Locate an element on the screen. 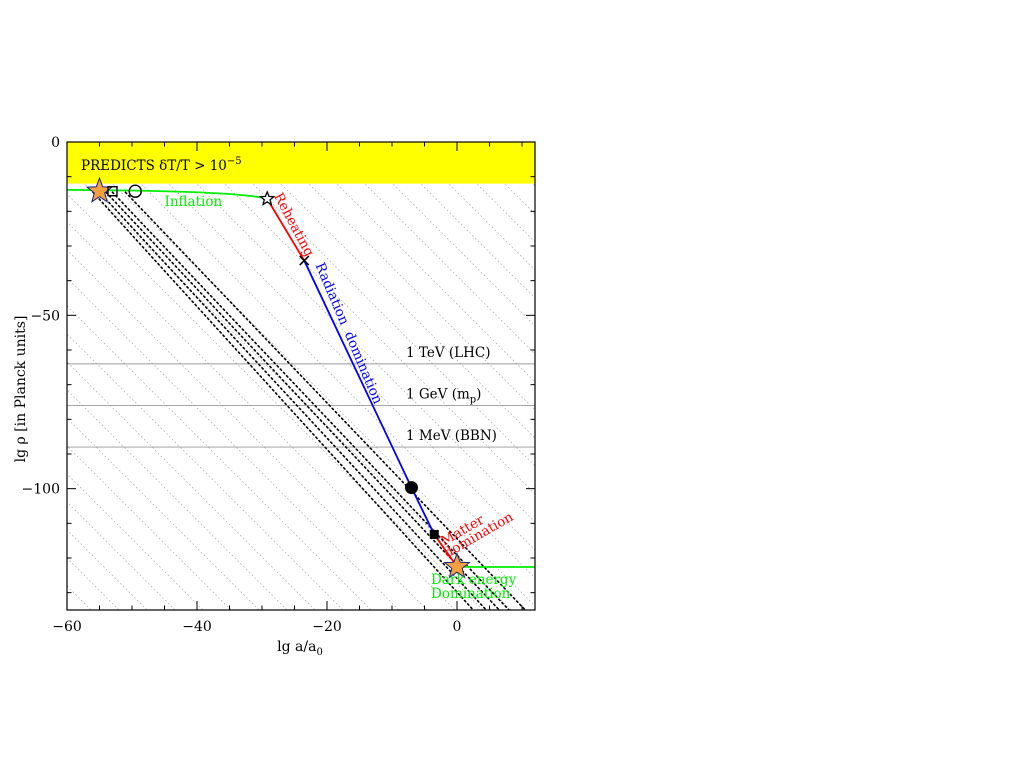 The width and height of the screenshot is (1024, 768). y-tick-label: −50 is located at coordinates (45, 316).